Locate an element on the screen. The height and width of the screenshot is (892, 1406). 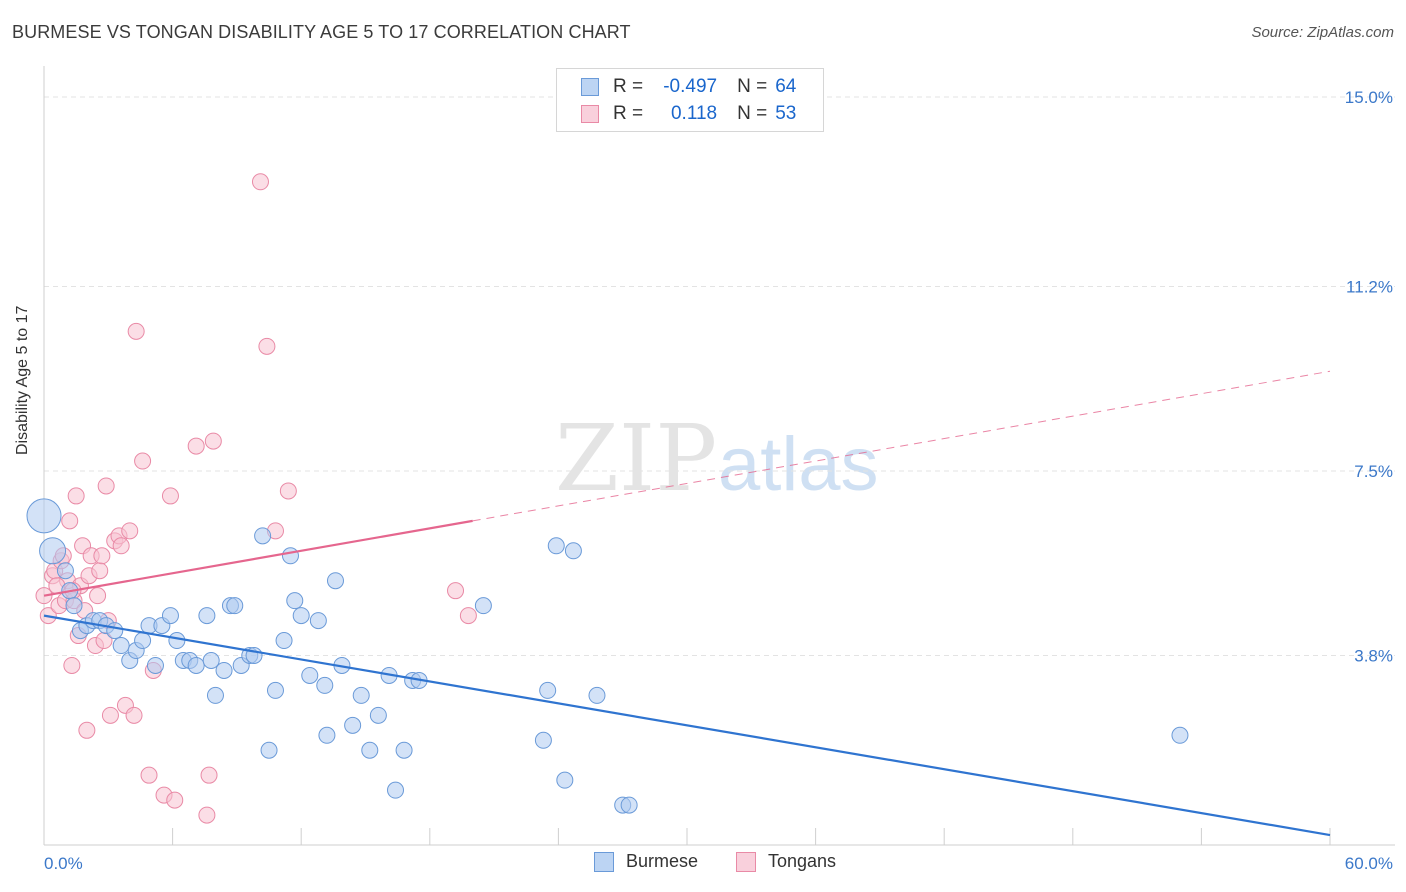
y-tick-label: 15.0% is located at coordinates (1369, 97).